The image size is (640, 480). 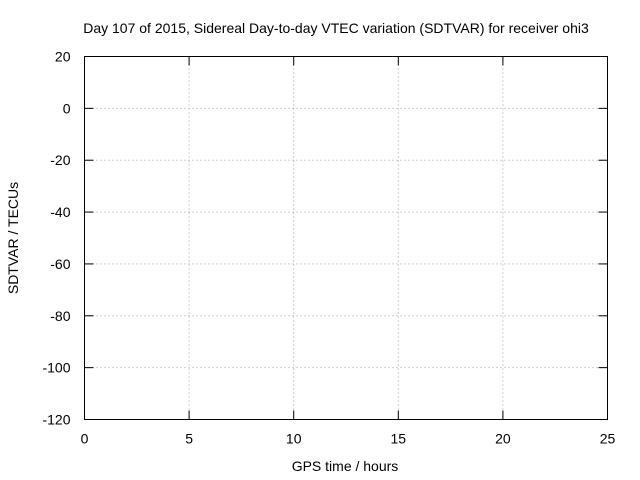 What do you see at coordinates (399, 439) in the screenshot?
I see `x-tick-label: 15` at bounding box center [399, 439].